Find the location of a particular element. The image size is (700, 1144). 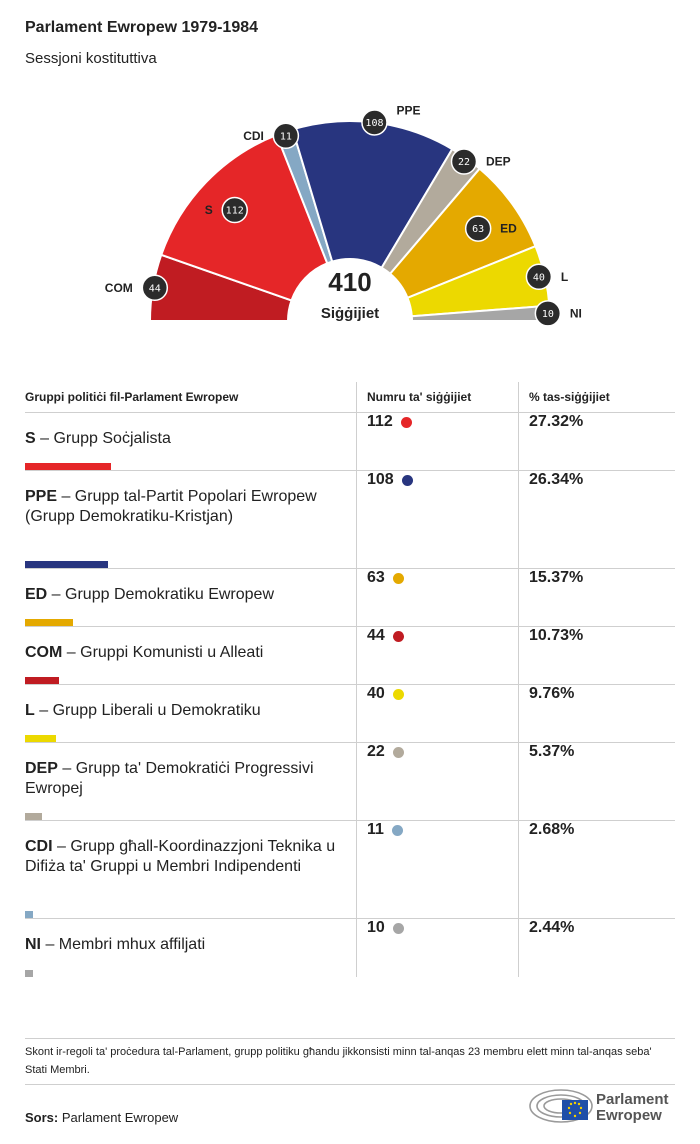

group-name: S – Grupp Soċjalista is located at coordinates (182, 431).